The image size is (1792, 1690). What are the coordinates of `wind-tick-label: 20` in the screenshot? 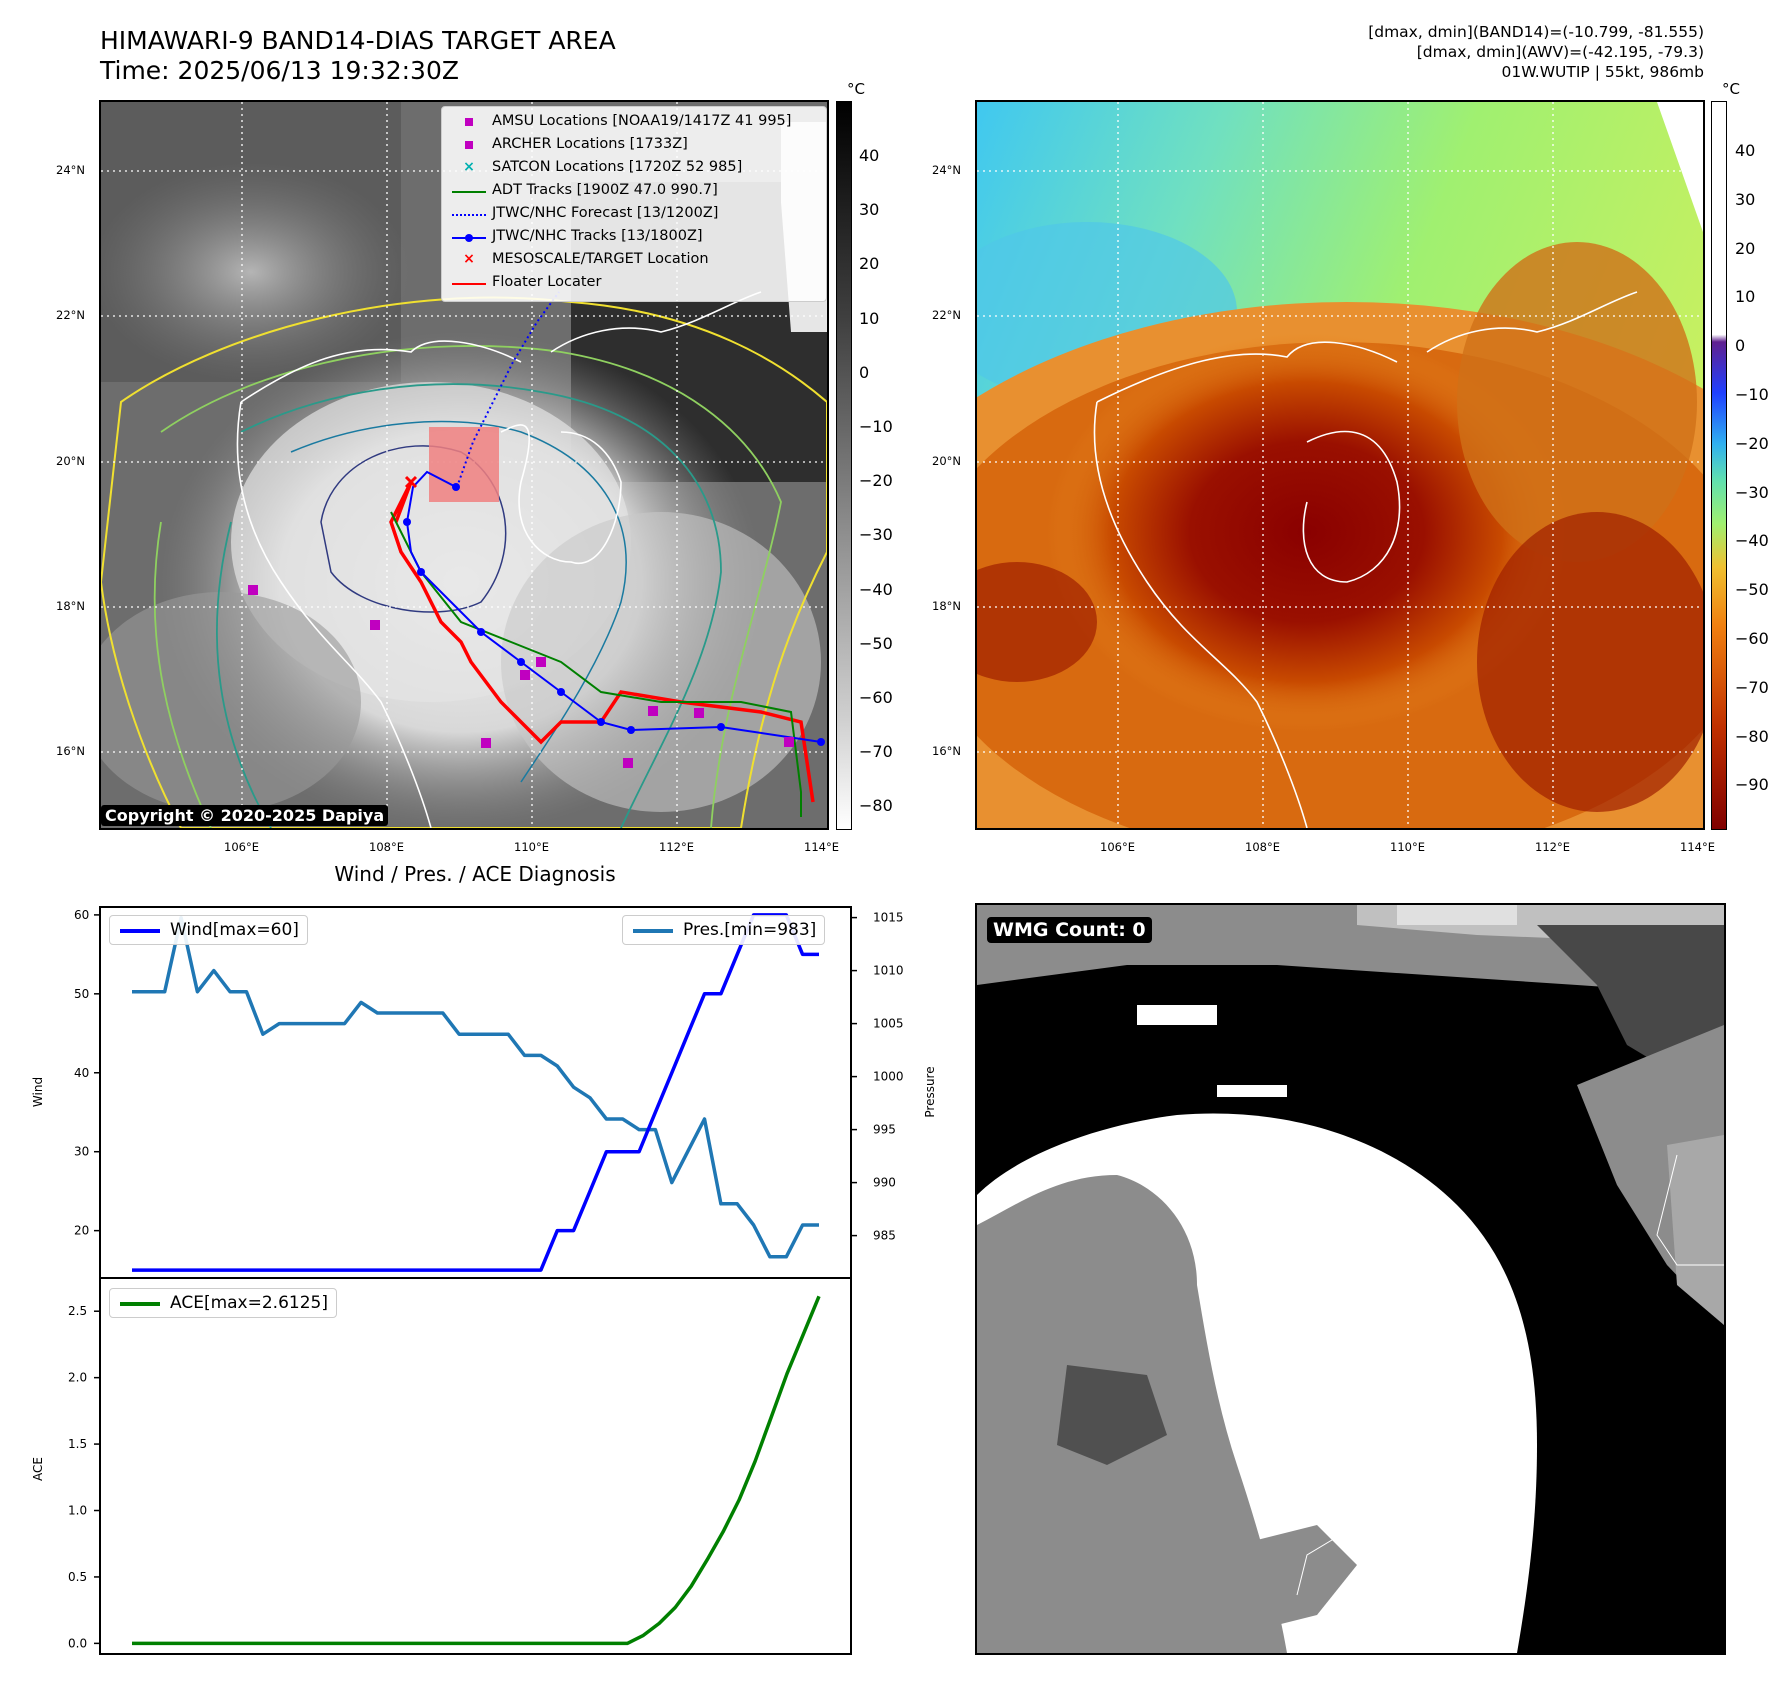 It's located at (81, 1231).